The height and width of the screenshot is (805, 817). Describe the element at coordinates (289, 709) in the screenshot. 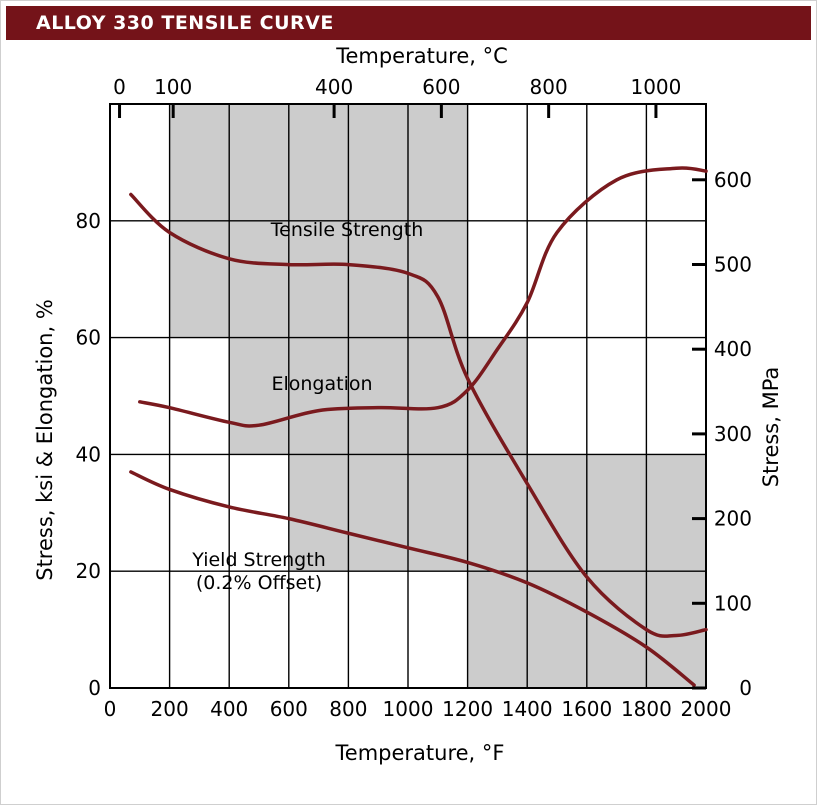

I see `x-tick-label: 600` at that location.